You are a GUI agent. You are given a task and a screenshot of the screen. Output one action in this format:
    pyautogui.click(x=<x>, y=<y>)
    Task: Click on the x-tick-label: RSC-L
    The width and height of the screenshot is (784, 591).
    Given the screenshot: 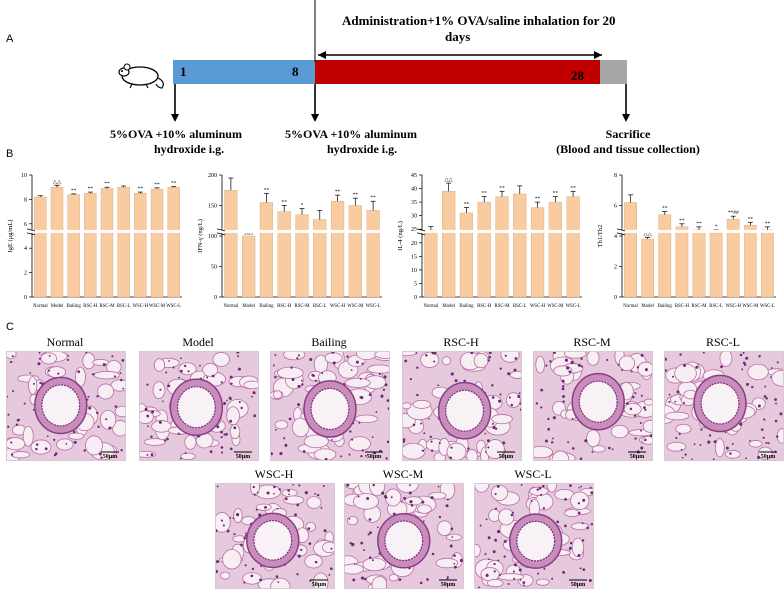 What is the action you would take?
    pyautogui.click(x=716, y=306)
    